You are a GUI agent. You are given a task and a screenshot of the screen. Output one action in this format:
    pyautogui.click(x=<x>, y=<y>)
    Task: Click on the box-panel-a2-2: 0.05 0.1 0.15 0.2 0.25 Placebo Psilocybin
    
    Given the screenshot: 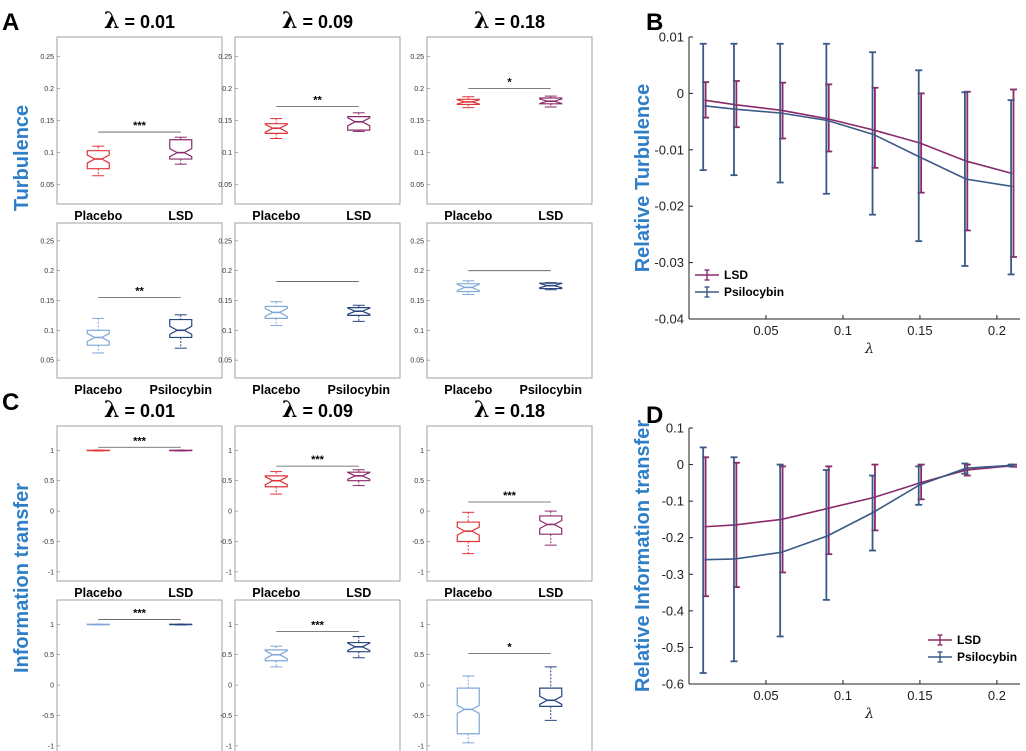 What is the action you would take?
    pyautogui.click(x=309, y=309)
    